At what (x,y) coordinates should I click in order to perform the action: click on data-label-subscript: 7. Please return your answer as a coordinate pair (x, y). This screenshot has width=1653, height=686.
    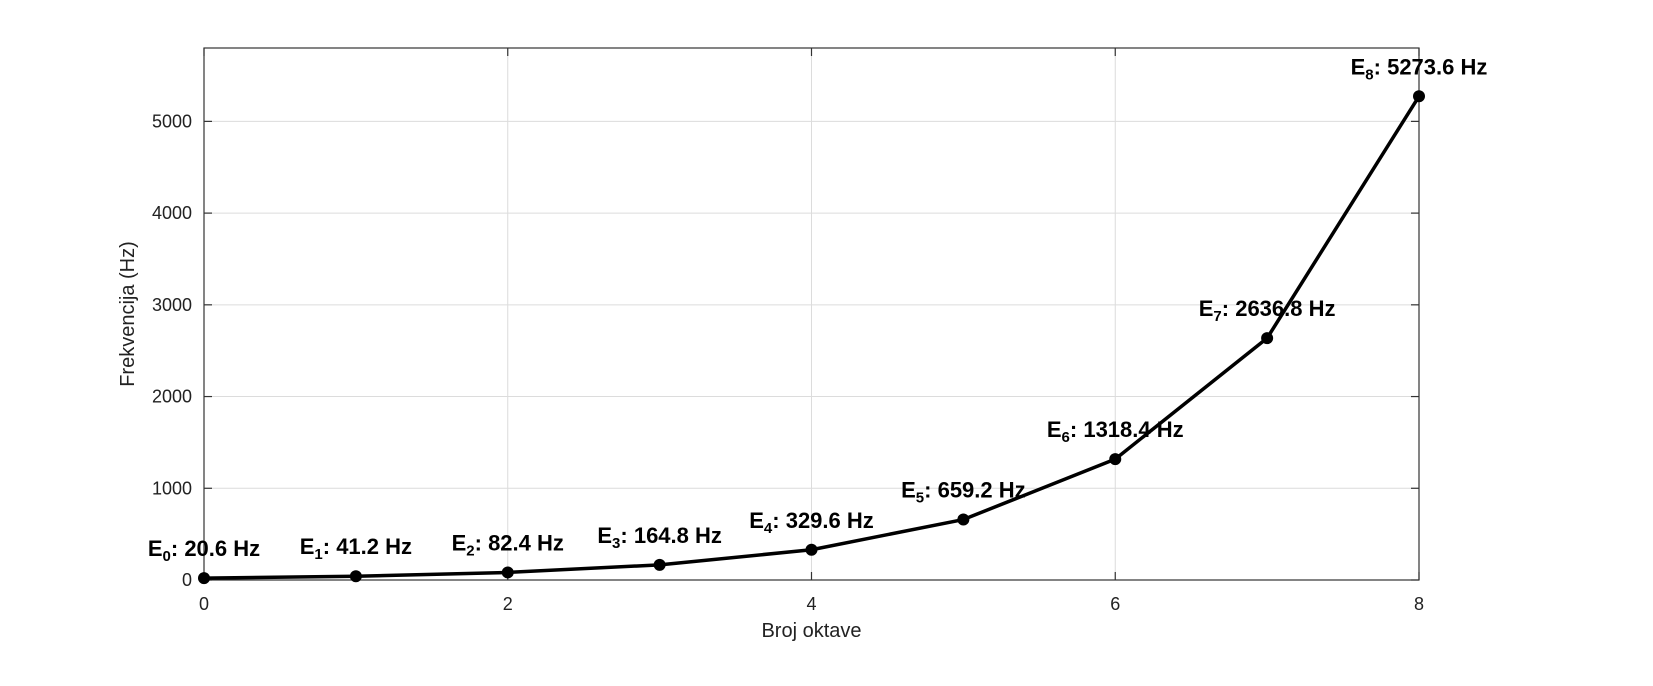
    Looking at the image, I should click on (1217, 316).